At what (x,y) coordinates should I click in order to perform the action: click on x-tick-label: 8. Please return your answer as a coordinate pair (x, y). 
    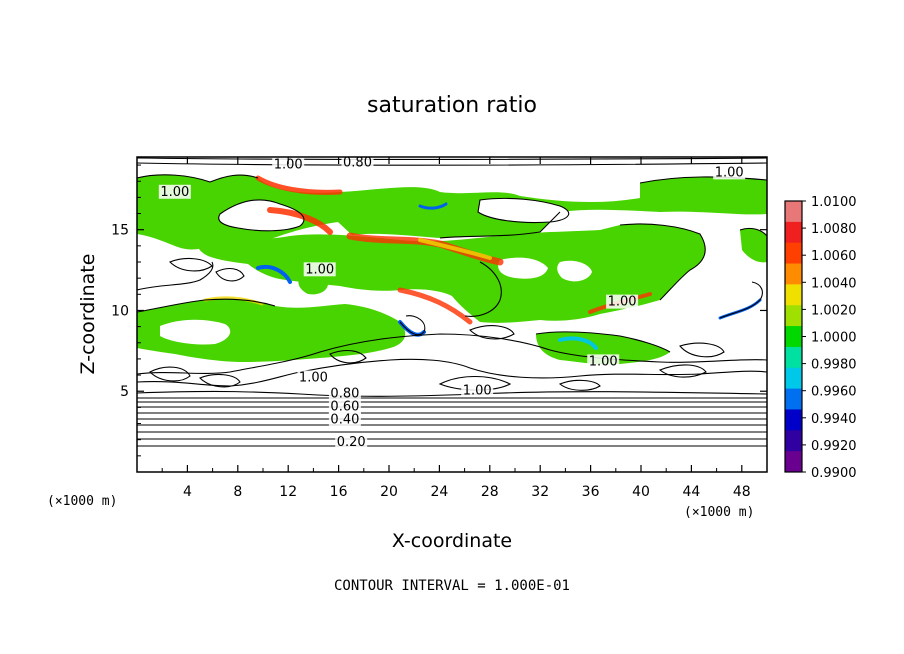
    Looking at the image, I should click on (237, 492).